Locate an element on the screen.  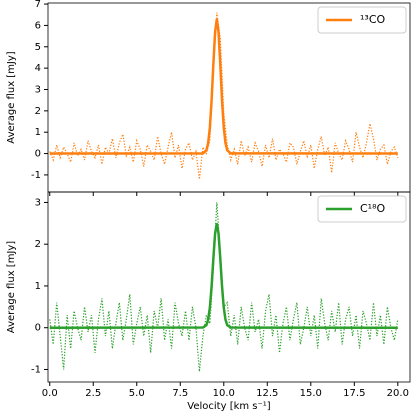
y-tick-label: 7 is located at coordinates (38, 5).